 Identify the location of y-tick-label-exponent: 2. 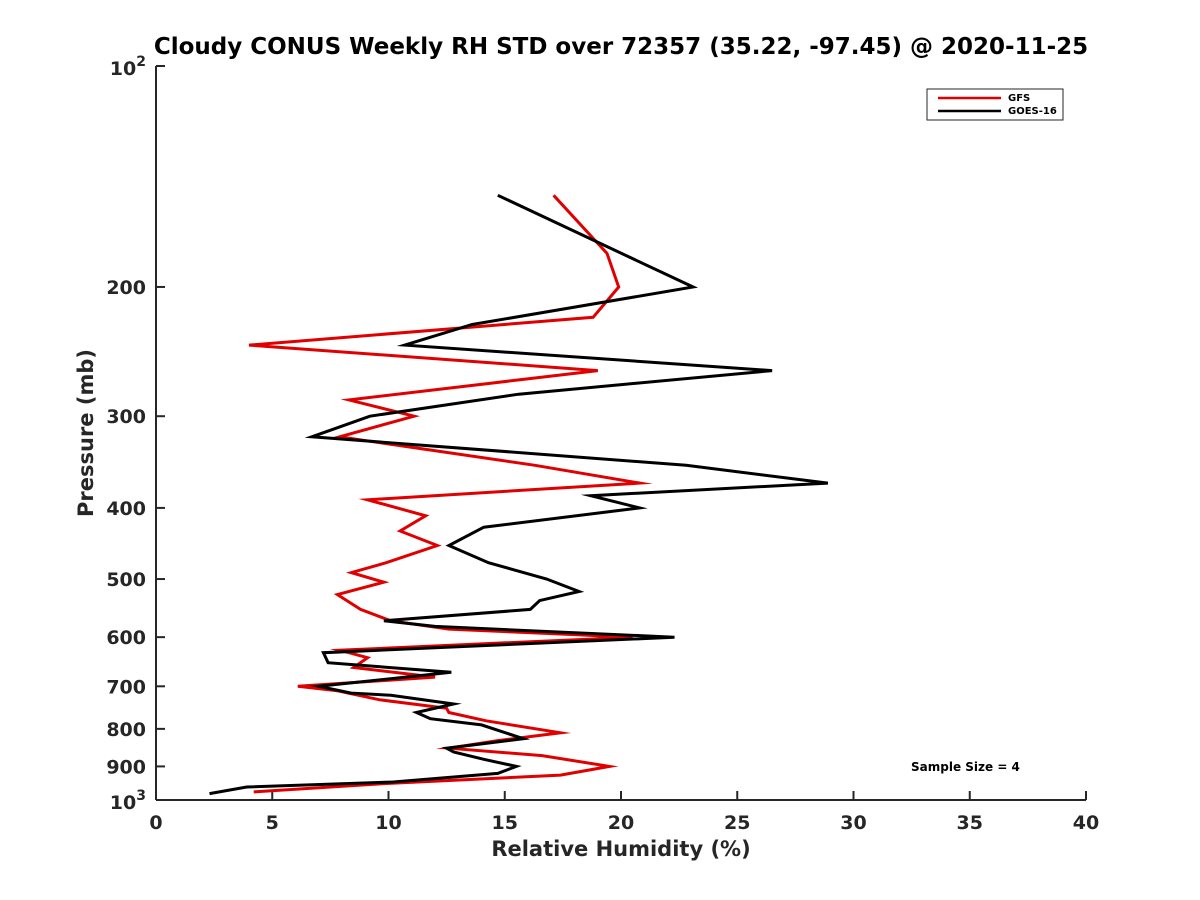
(141, 62).